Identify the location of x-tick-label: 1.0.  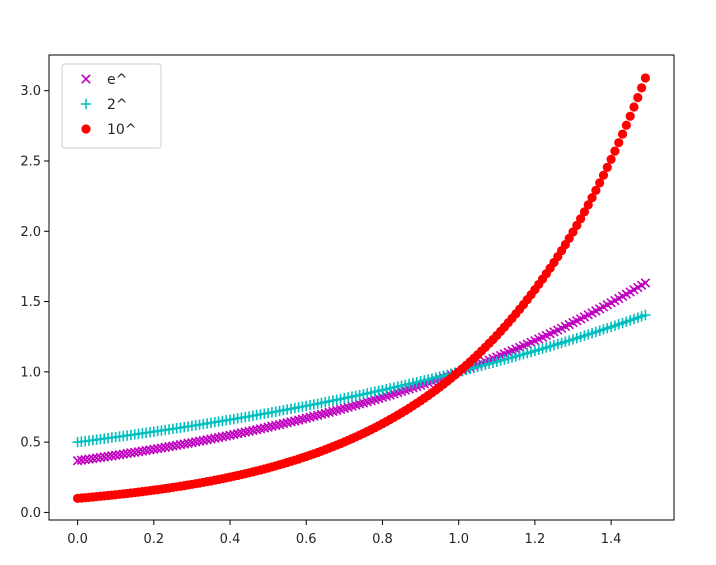
(458, 539).